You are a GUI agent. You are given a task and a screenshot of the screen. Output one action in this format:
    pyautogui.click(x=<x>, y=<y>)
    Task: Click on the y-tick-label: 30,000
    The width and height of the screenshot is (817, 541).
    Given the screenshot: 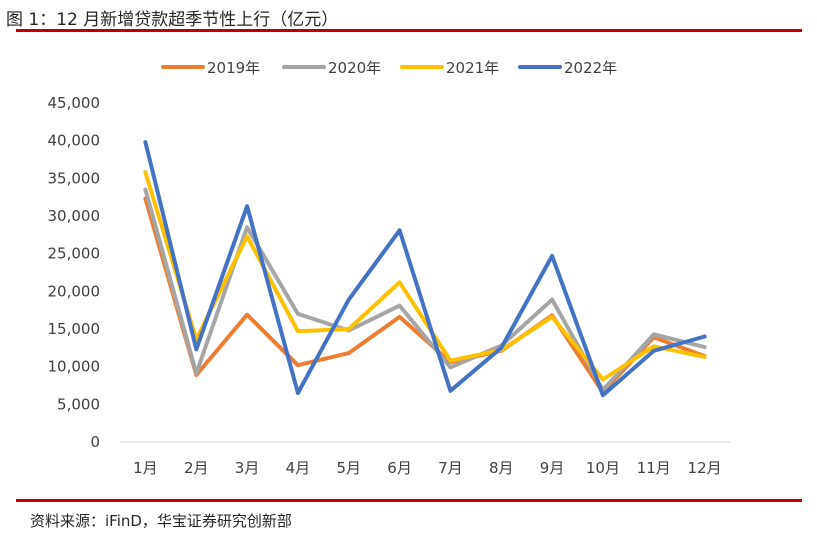 What is the action you would take?
    pyautogui.click(x=74, y=216)
    